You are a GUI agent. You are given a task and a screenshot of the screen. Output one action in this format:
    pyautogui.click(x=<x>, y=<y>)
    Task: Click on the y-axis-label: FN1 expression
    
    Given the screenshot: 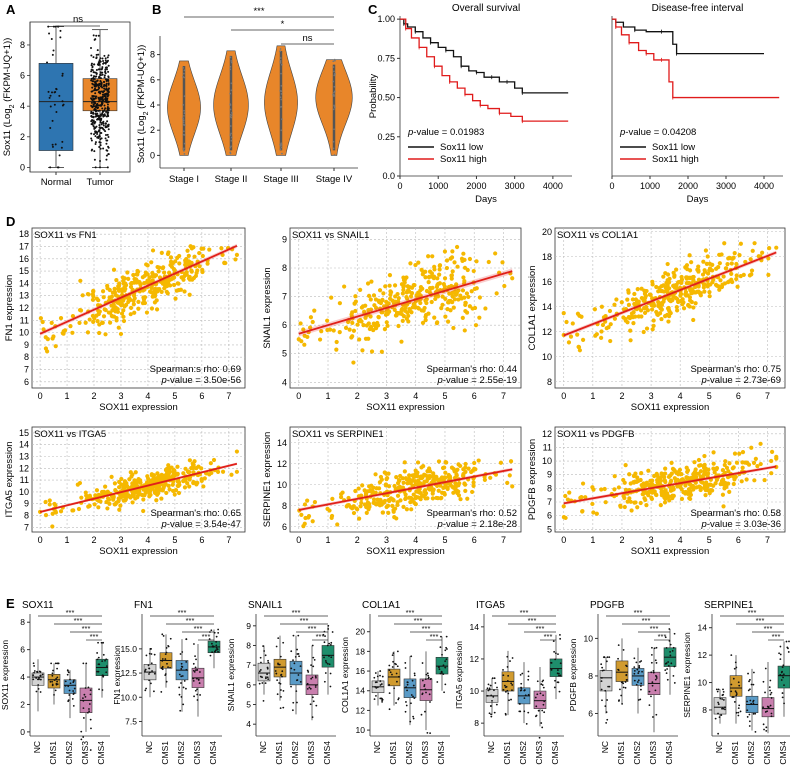 What is the action you would take?
    pyautogui.click(x=117, y=675)
    